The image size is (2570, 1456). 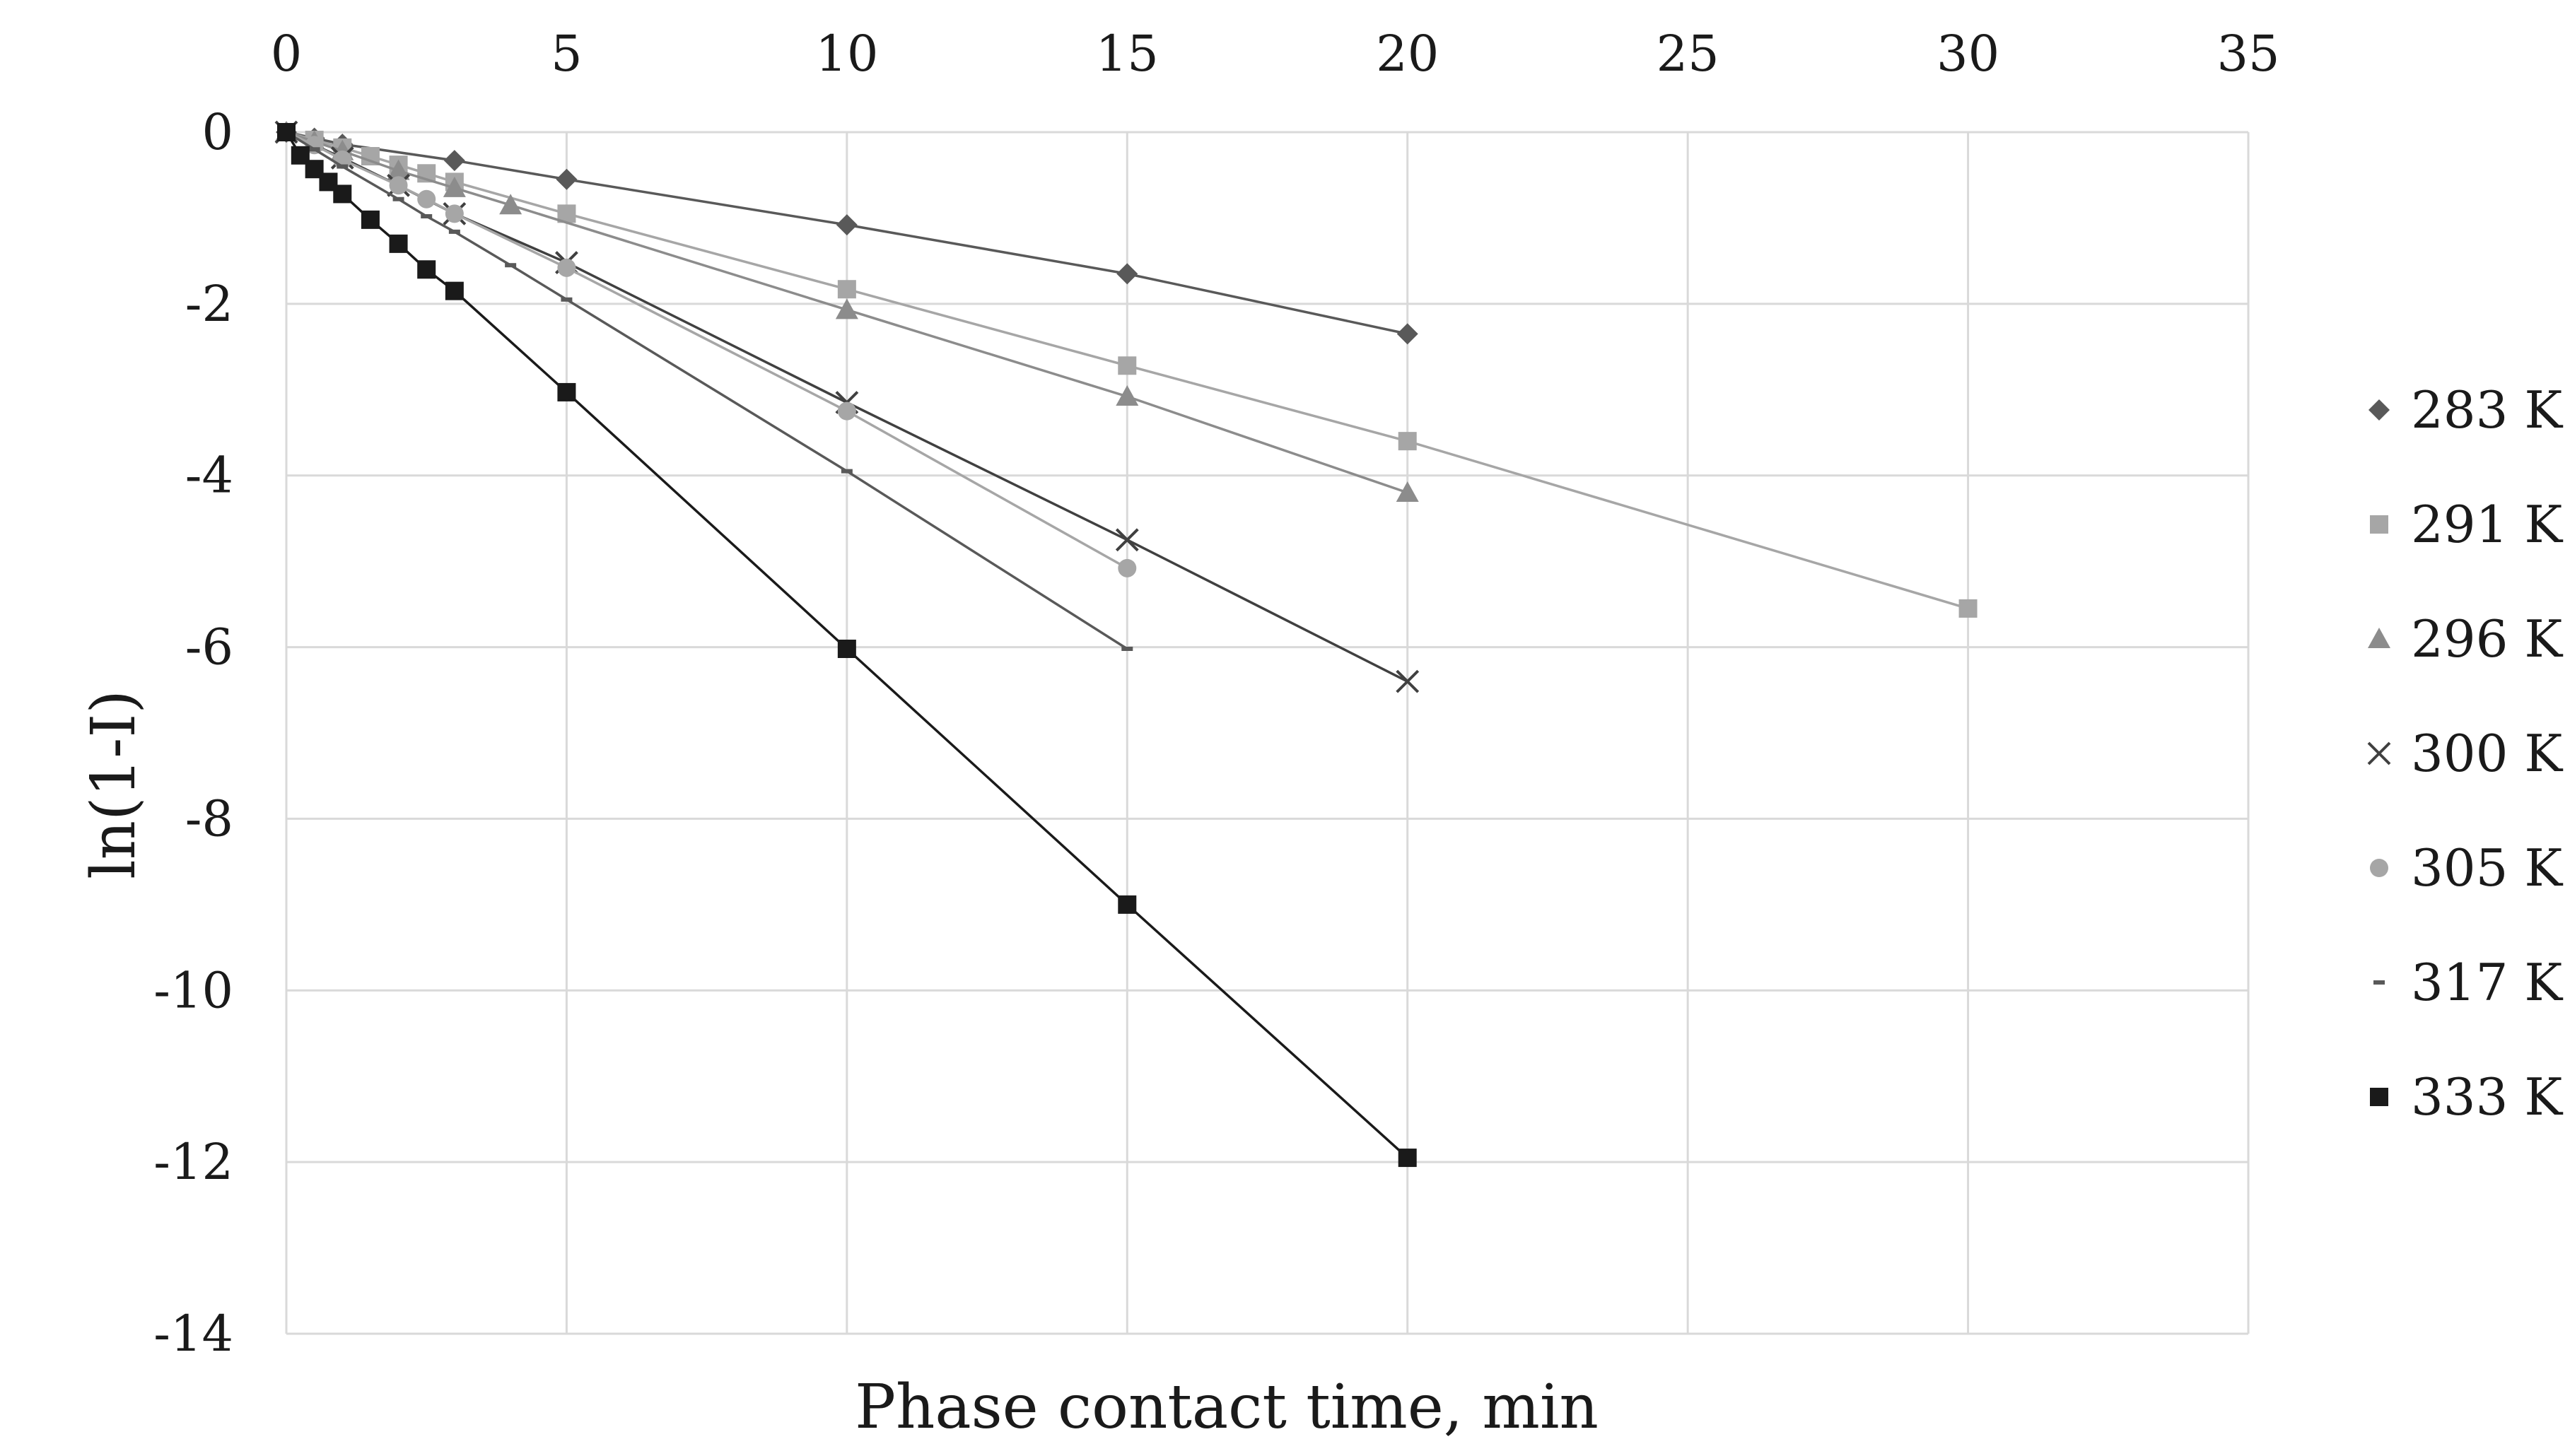 What do you see at coordinates (2487, 1097) in the screenshot?
I see `legend-label: 333 K` at bounding box center [2487, 1097].